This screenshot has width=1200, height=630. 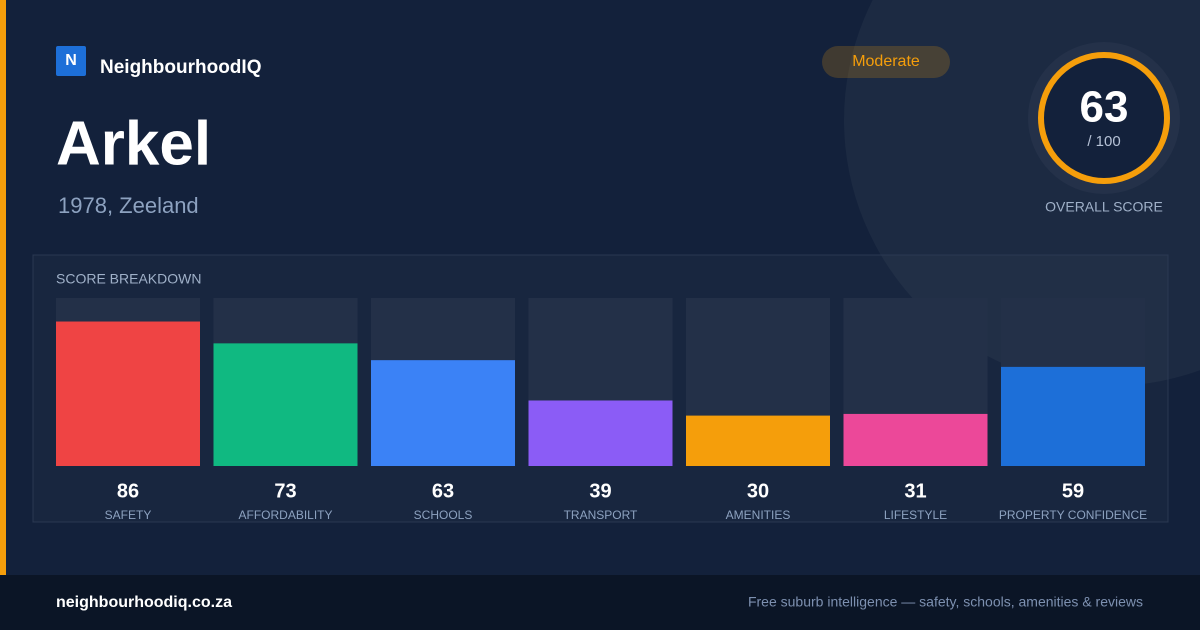 What do you see at coordinates (1104, 207) in the screenshot?
I see `score-label: OVERALL SCORE` at bounding box center [1104, 207].